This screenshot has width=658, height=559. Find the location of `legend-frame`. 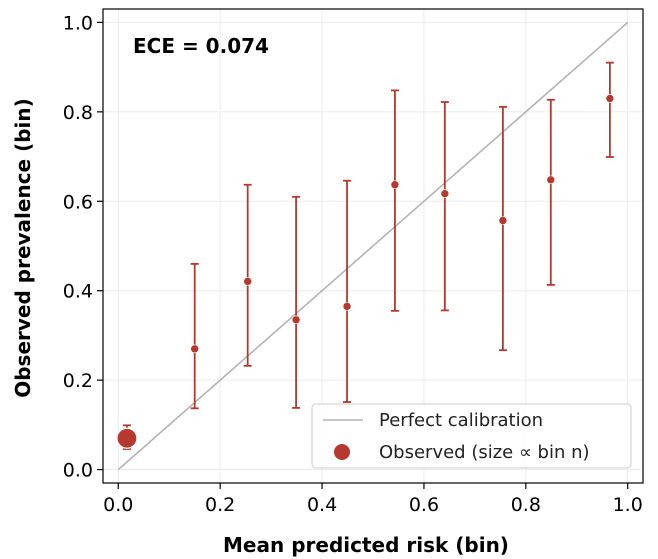

legend-frame is located at coordinates (471, 436).